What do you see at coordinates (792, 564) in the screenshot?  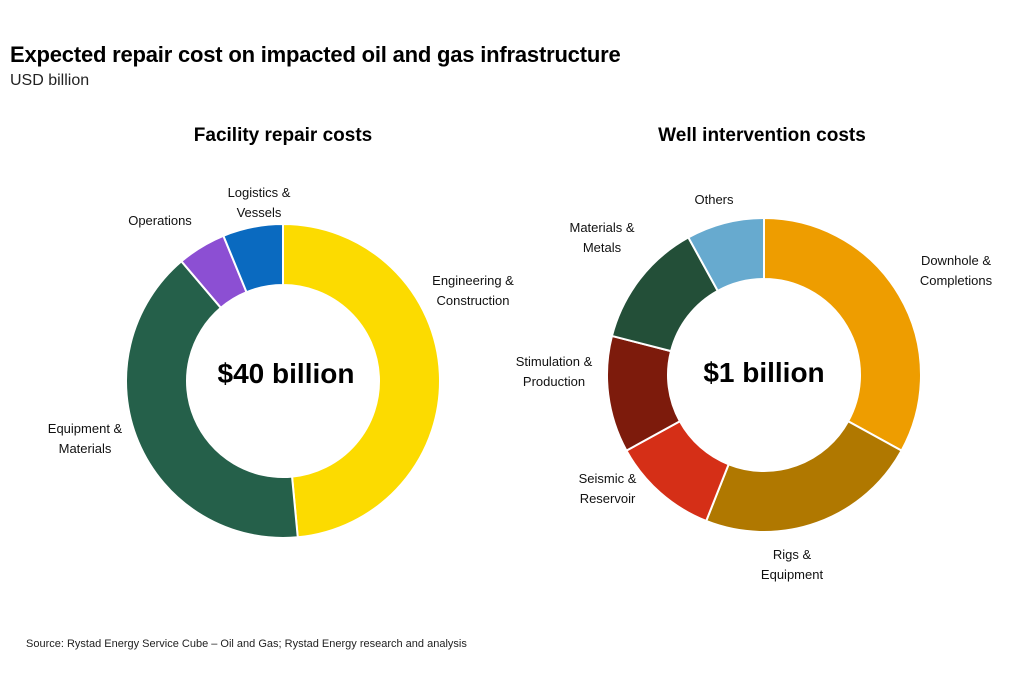 I see `slice-label-rigs-equipment: Rigs & Equipment` at bounding box center [792, 564].